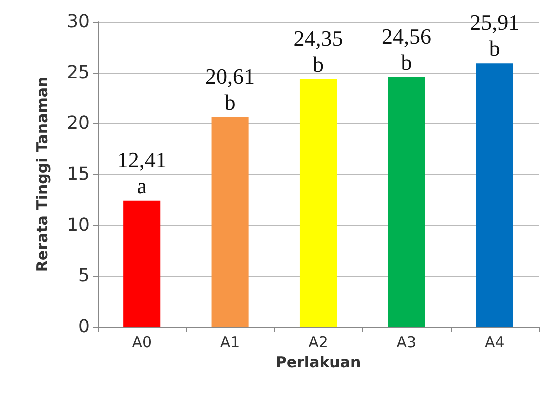  I want to click on x-tick-label: A0, so click(142, 343).